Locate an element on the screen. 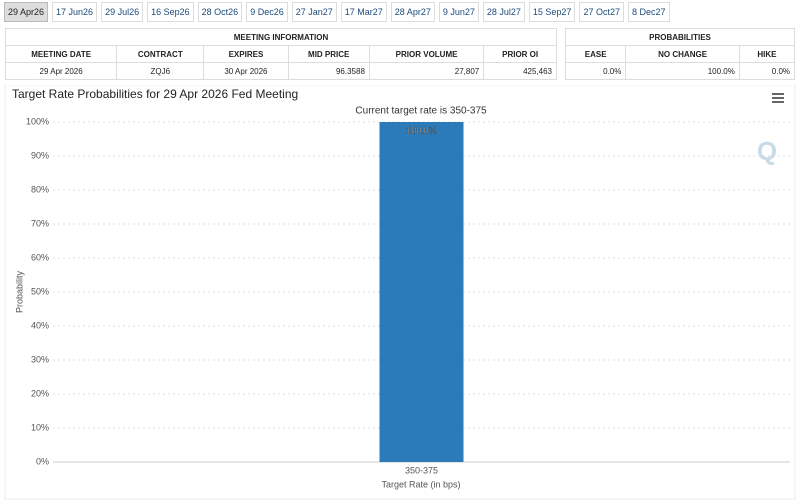 This screenshot has height=502, width=800. column-header: NO CHANGE is located at coordinates (682, 54).